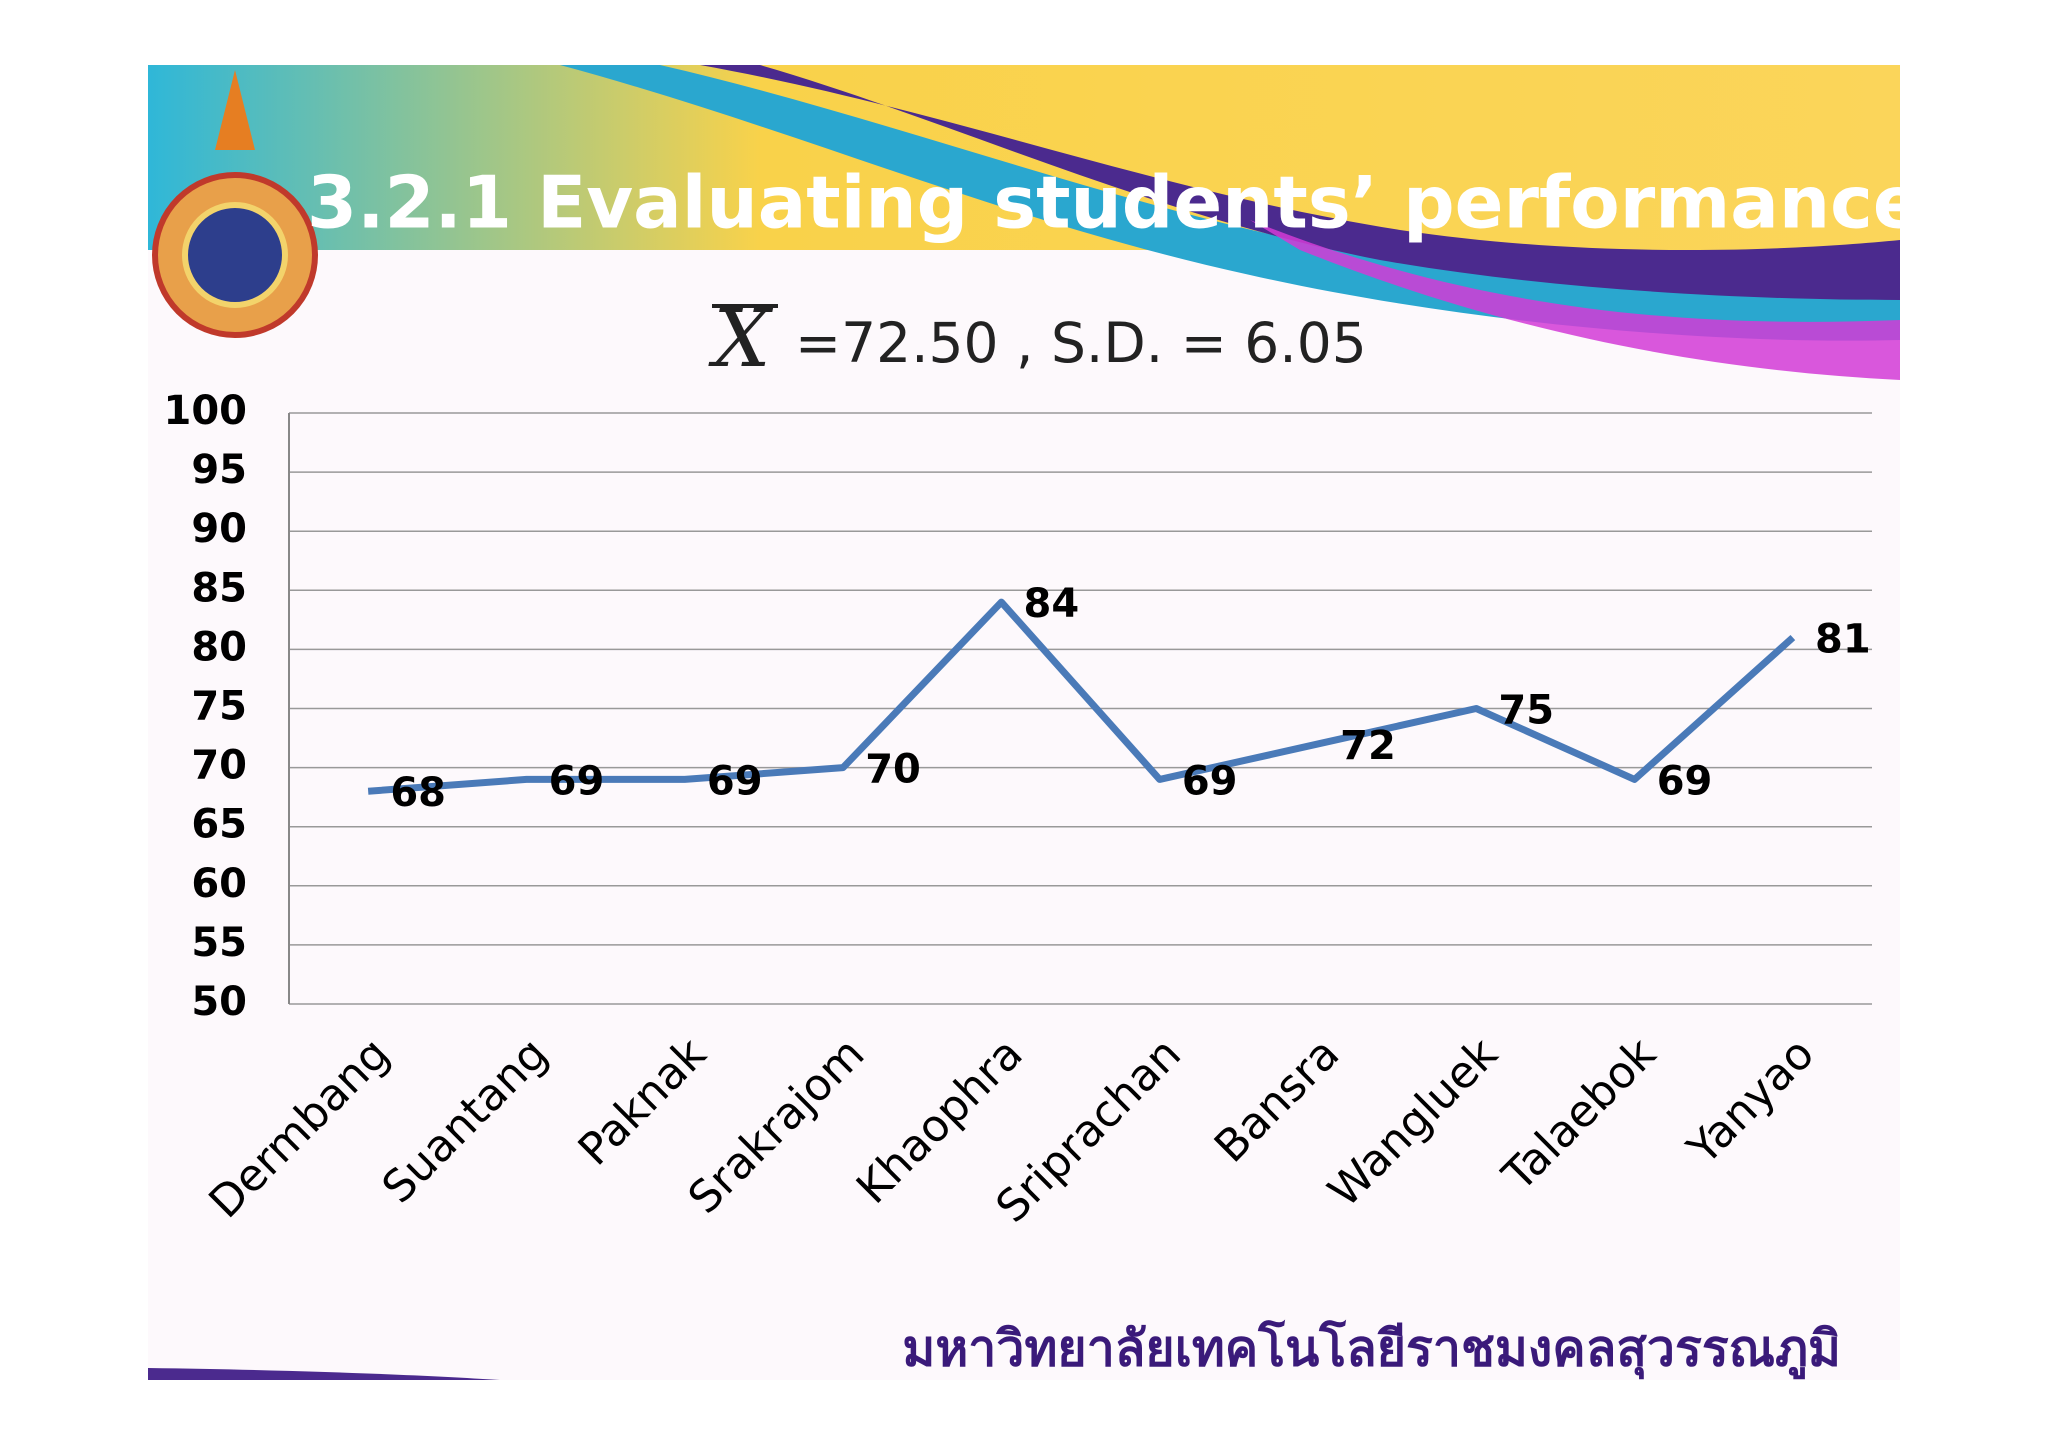 The width and height of the screenshot is (2048, 1447). What do you see at coordinates (219, 647) in the screenshot?
I see `y-tick-label: 80` at bounding box center [219, 647].